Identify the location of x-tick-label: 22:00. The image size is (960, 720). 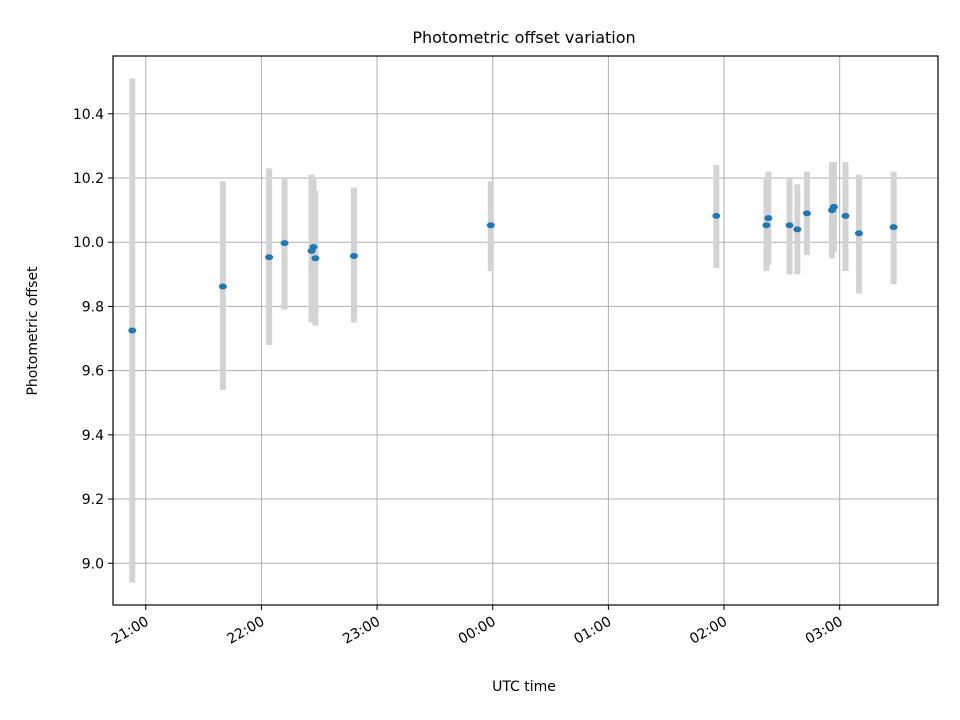
(245, 631).